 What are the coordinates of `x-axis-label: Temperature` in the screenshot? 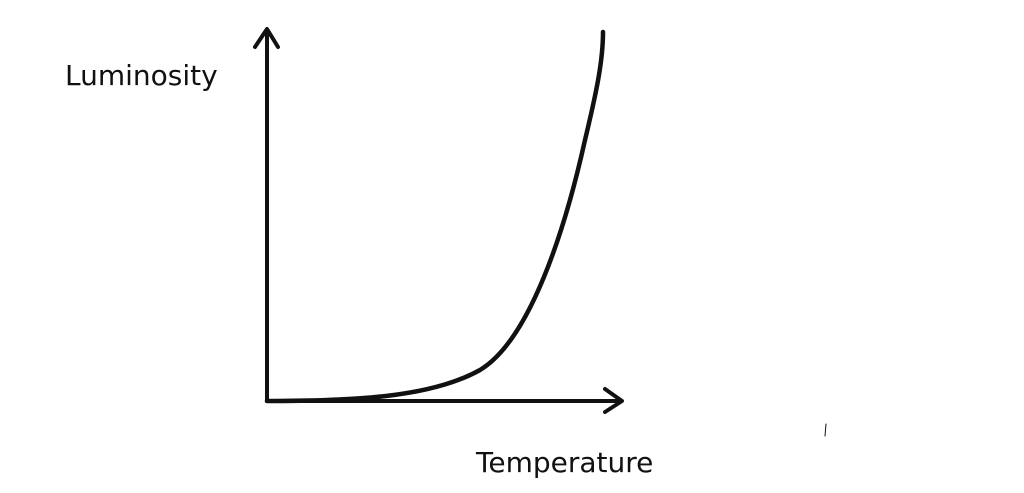 It's located at (564, 462).